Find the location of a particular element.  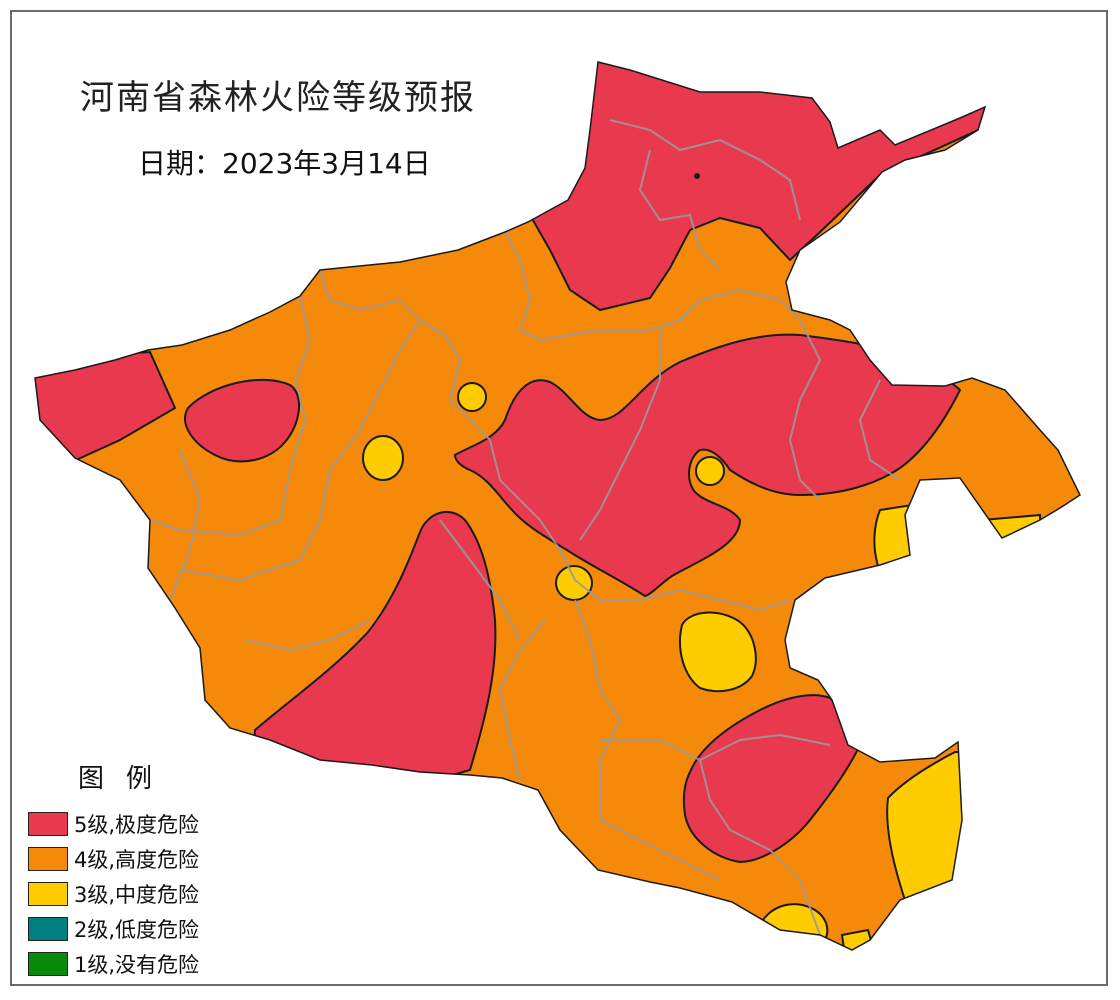

legend-swatch-level2 is located at coordinates (48, 928).